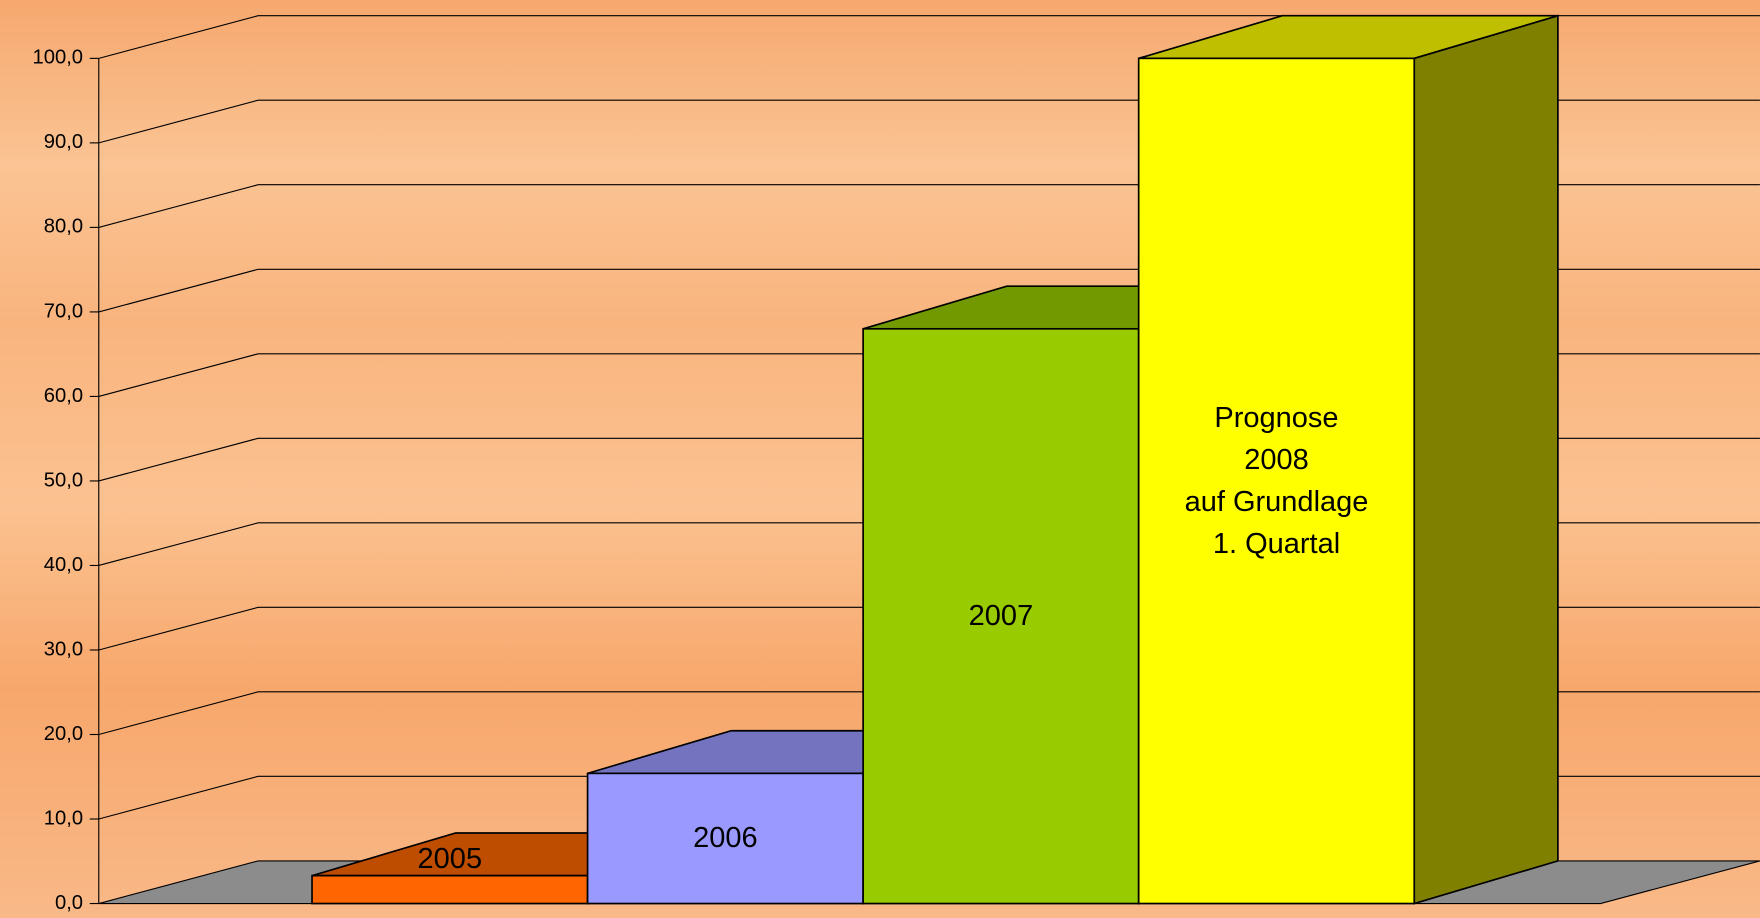 The width and height of the screenshot is (1760, 918). Describe the element at coordinates (63, 311) in the screenshot. I see `y-tick-label: 70,0` at that location.